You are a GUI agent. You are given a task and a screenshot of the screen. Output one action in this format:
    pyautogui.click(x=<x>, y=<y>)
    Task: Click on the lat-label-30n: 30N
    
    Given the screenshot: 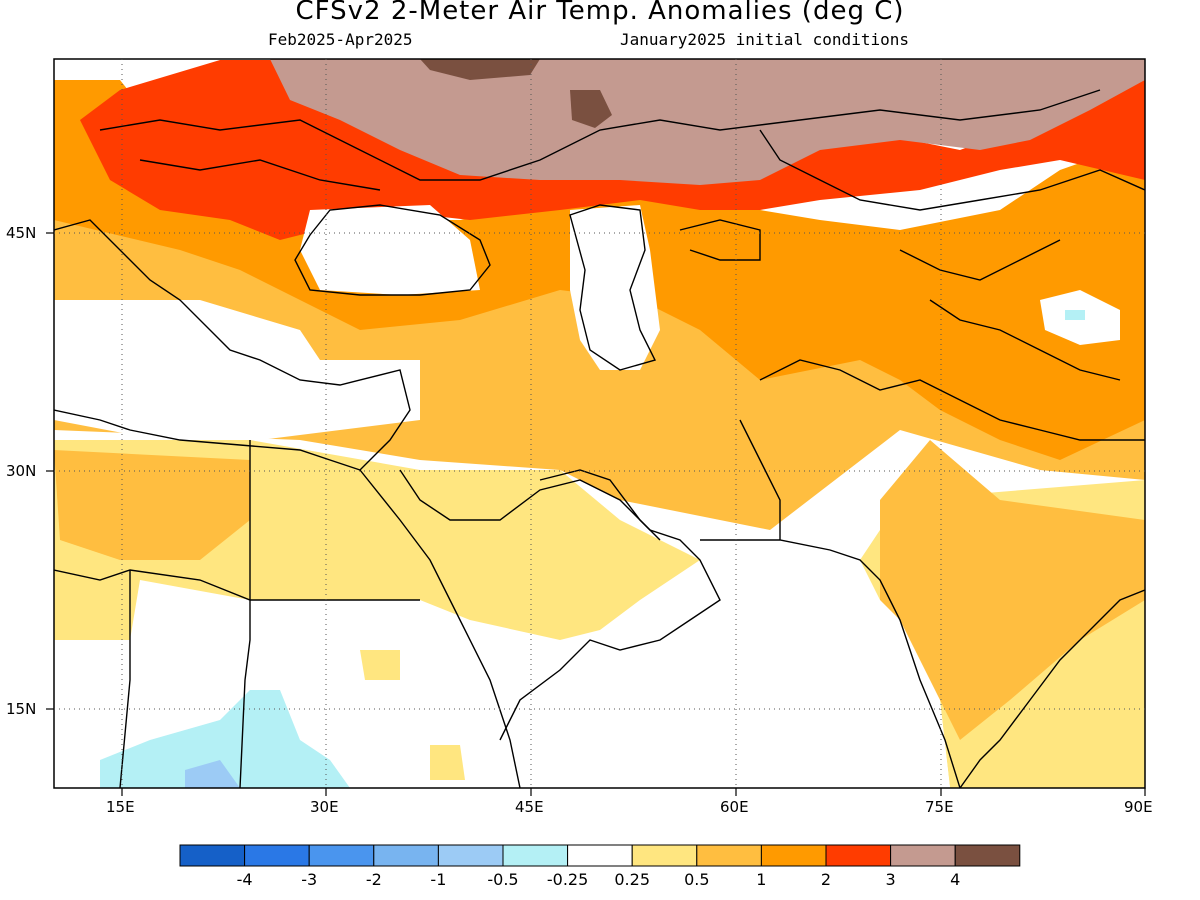 What is the action you would take?
    pyautogui.click(x=21, y=471)
    